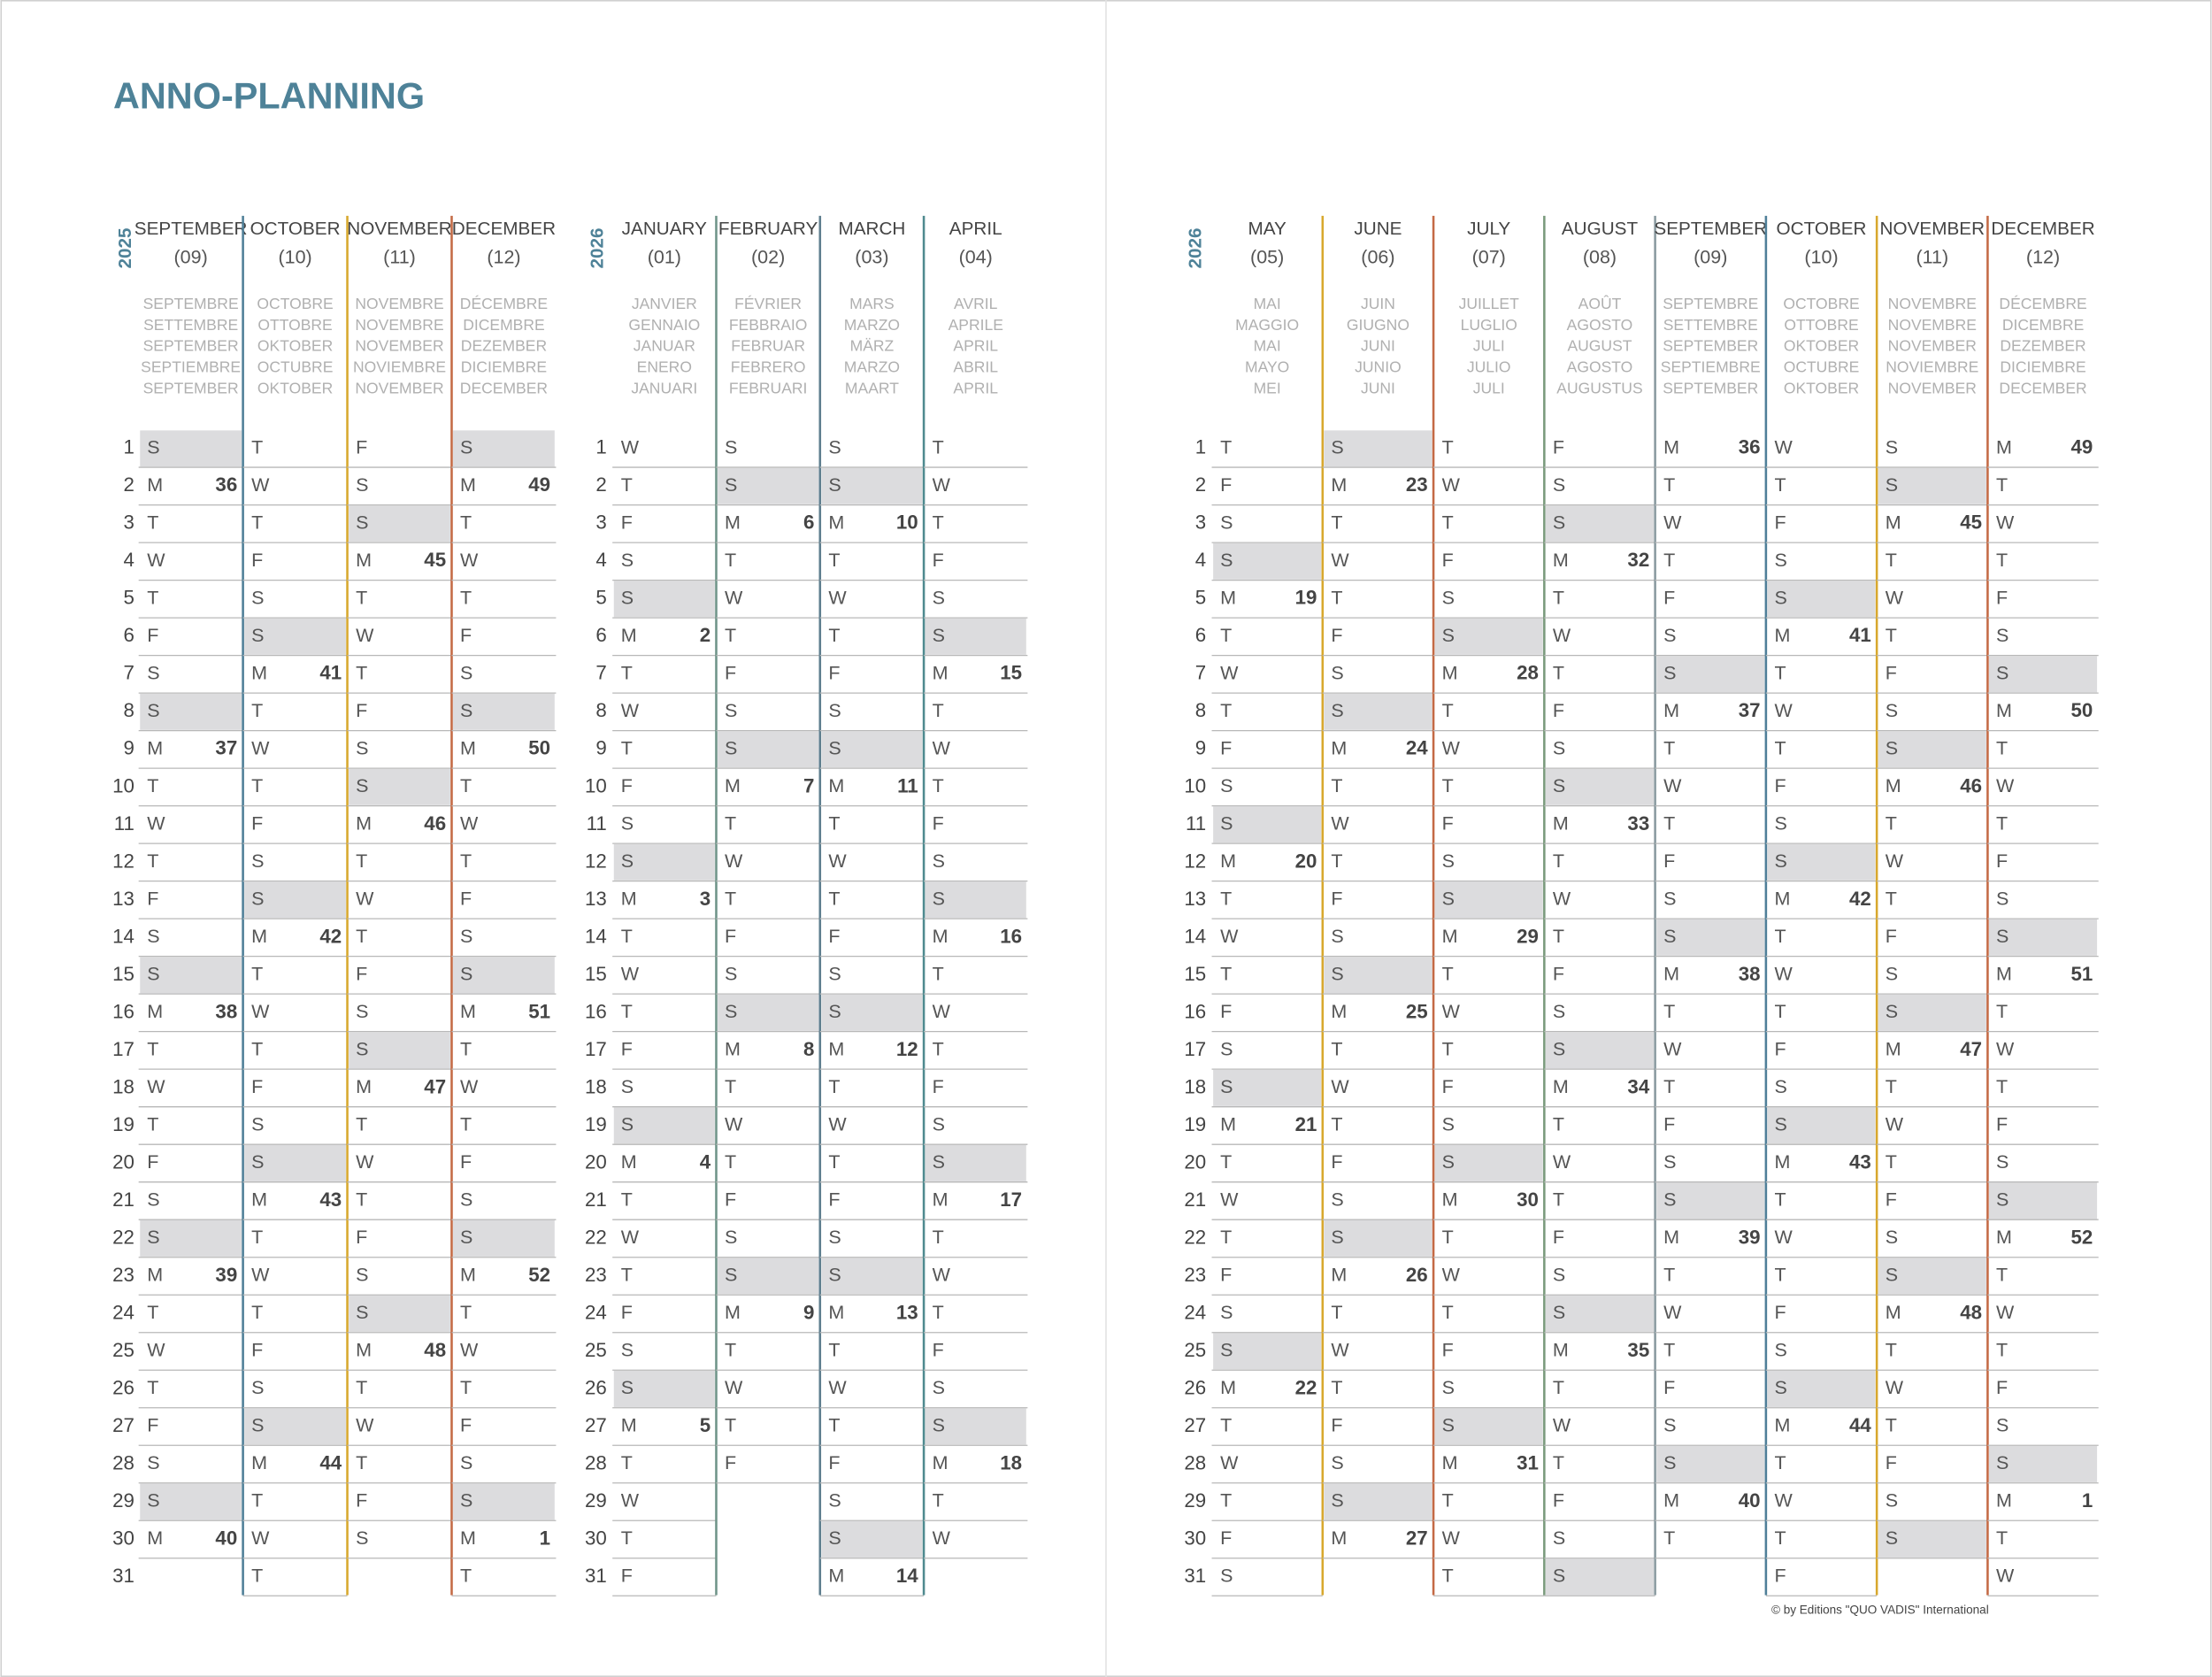  What do you see at coordinates (125, 247) in the screenshot?
I see `year-label: 2025` at bounding box center [125, 247].